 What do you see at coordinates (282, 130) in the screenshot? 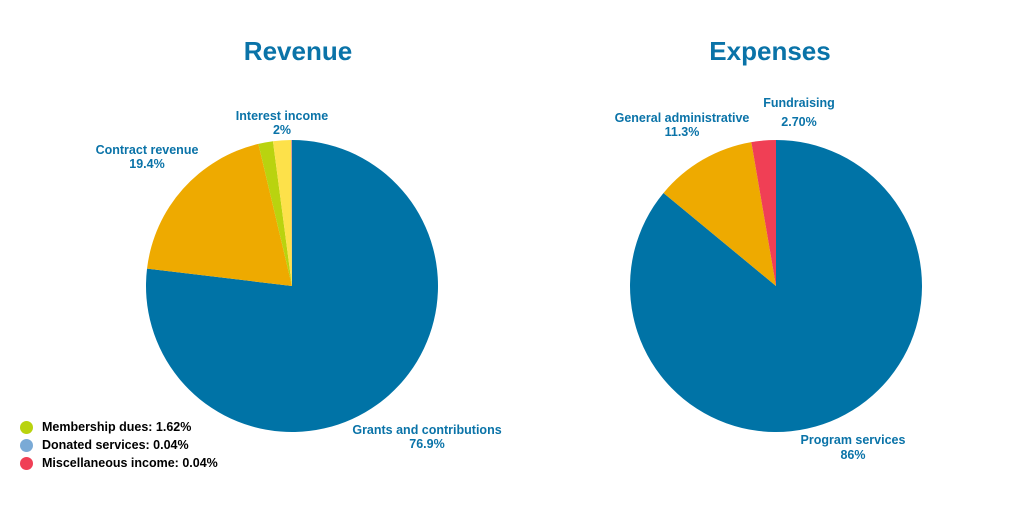
I see `label-interest-income-value: 2%` at bounding box center [282, 130].